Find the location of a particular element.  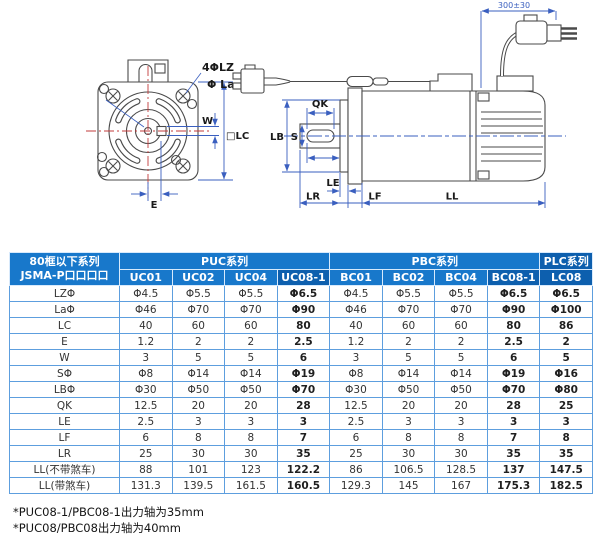

table-row: E 1.2 2 2 2.5 1.2 2 2 2.5 2 is located at coordinates (301, 341).